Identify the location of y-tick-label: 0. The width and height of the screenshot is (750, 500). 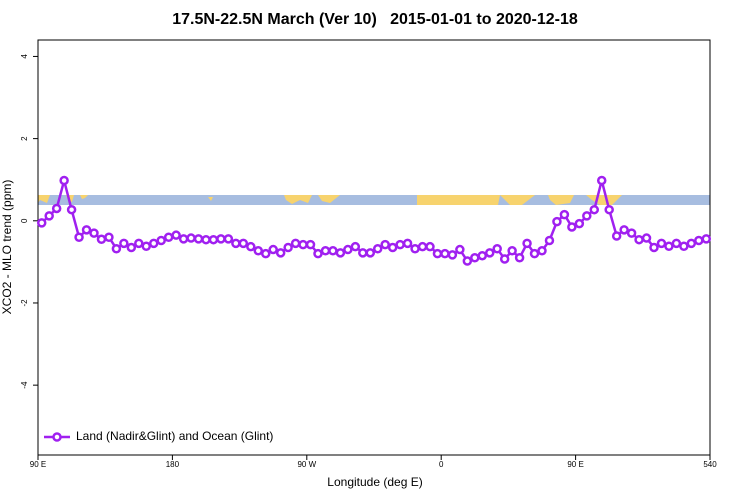
(24, 220).